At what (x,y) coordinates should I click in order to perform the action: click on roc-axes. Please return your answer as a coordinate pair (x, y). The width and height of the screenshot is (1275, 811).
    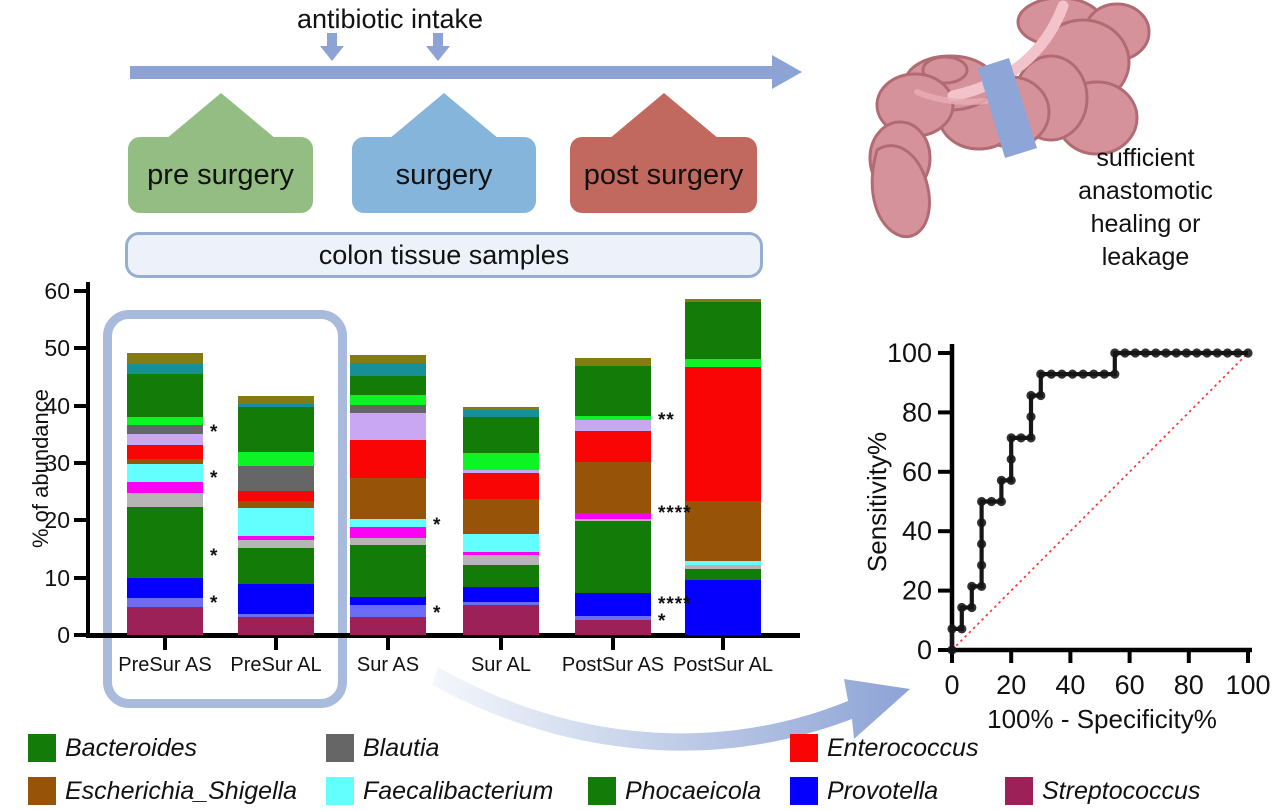
    Looking at the image, I should click on (1100, 498).